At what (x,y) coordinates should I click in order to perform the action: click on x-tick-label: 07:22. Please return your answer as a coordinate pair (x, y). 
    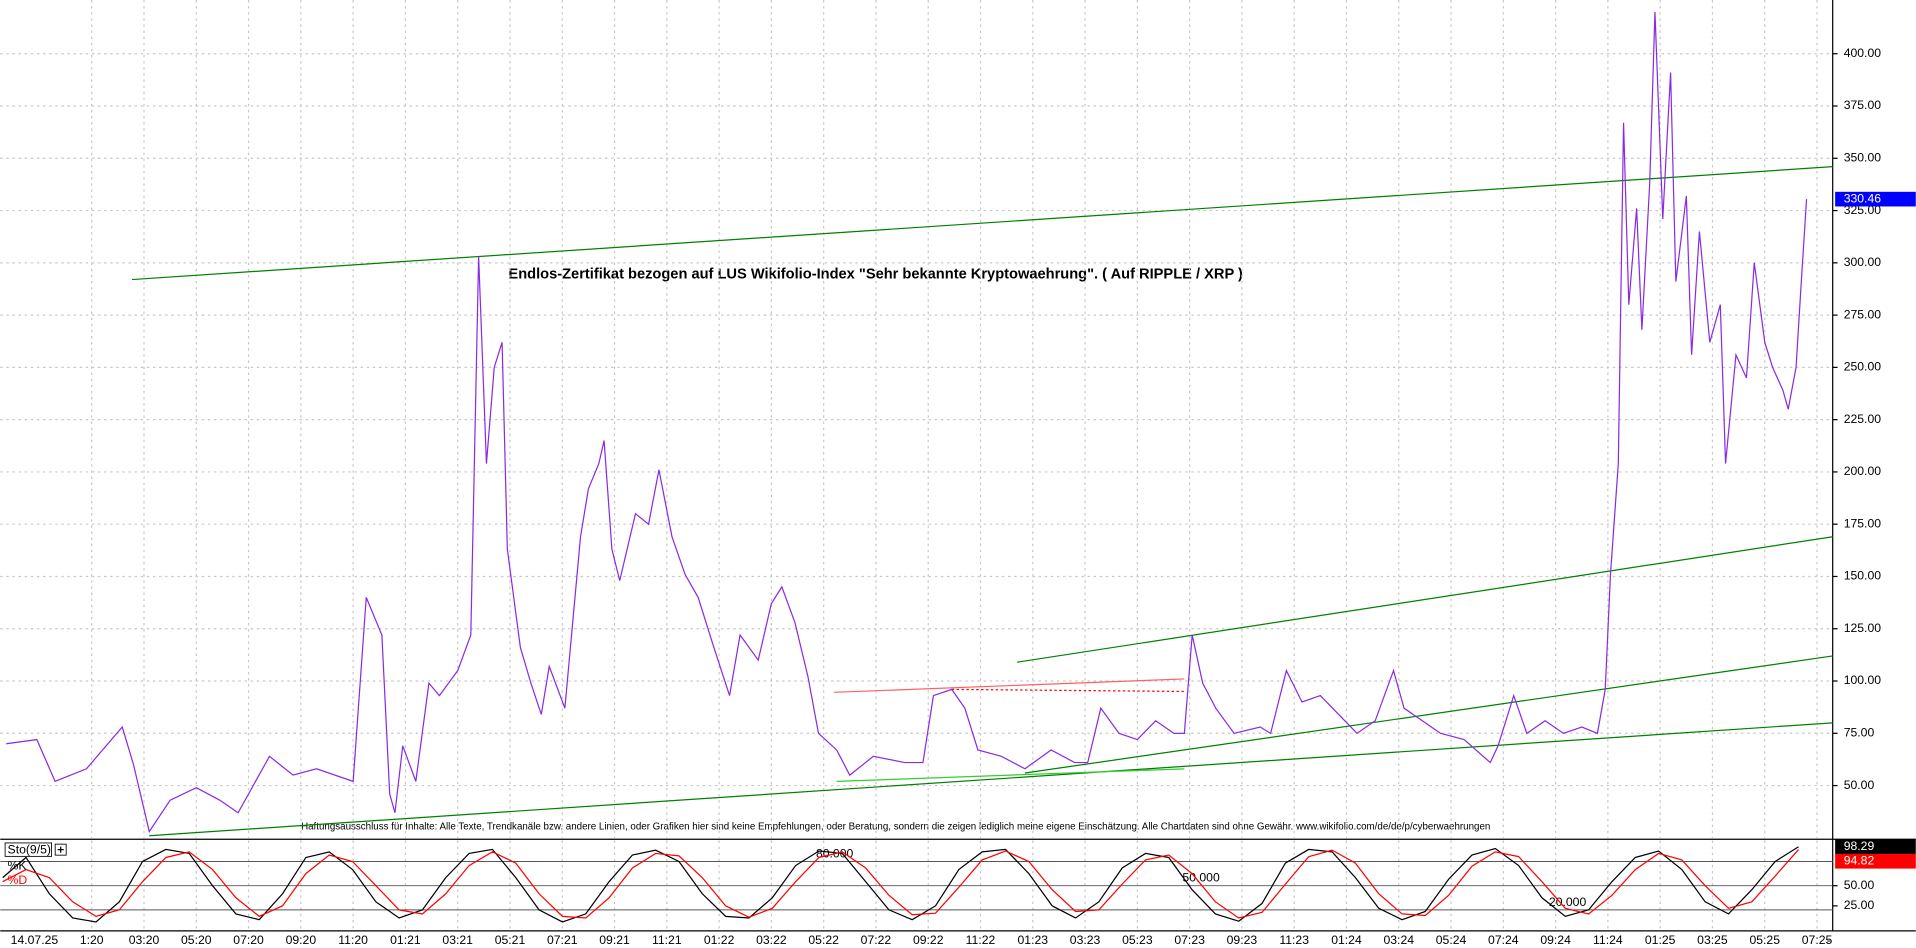
    Looking at the image, I should click on (876, 940).